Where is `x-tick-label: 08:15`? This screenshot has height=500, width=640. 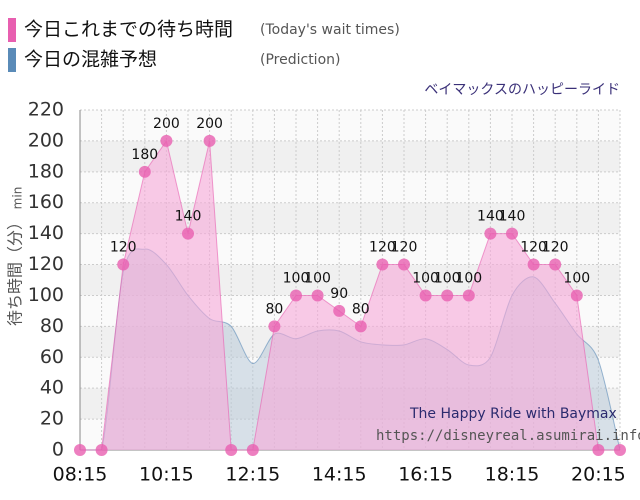 x-tick-label: 08:15 is located at coordinates (80, 475).